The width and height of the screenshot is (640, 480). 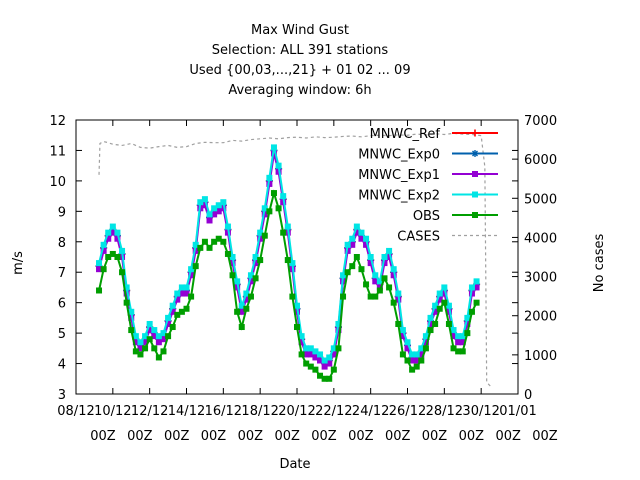 What do you see at coordinates (428, 196) in the screenshot?
I see `legend-item: MNWC_Exp2` at bounding box center [428, 196].